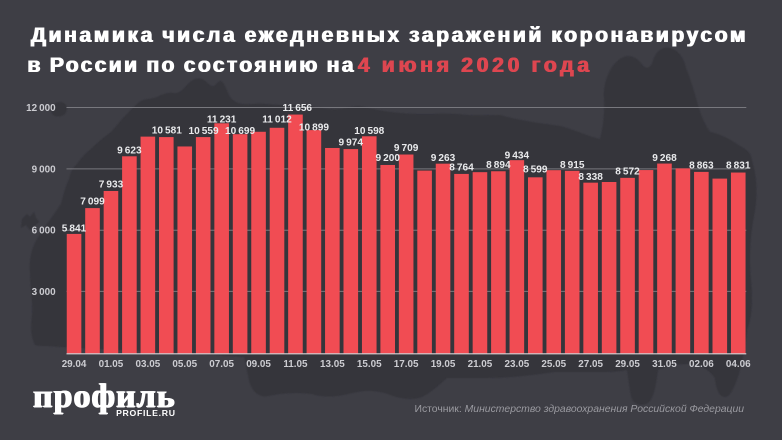 The width and height of the screenshot is (782, 440). What do you see at coordinates (129, 150) in the screenshot?
I see `svg-text: 9 623` at bounding box center [129, 150].